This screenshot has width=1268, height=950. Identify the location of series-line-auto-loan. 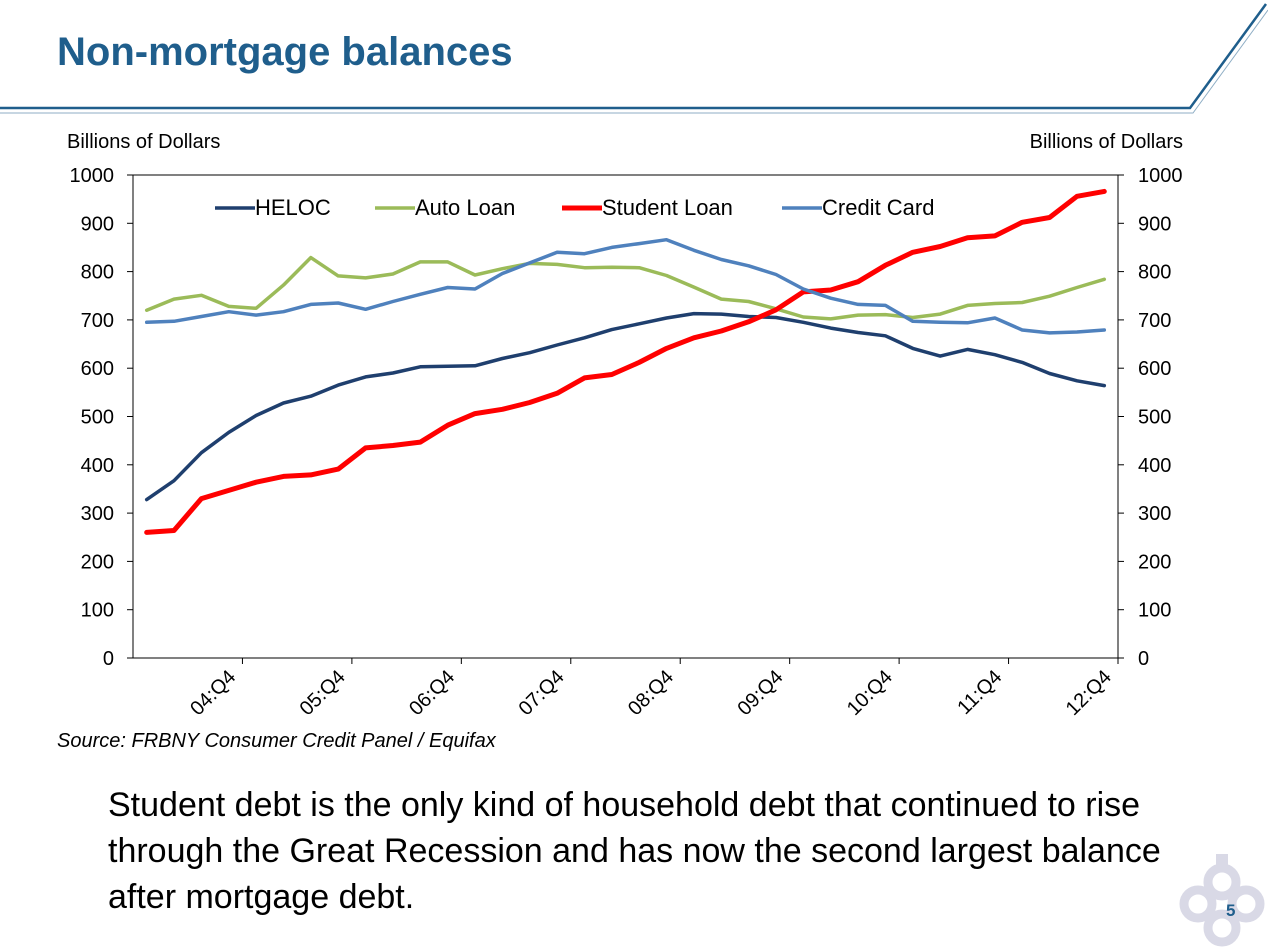
(625, 288).